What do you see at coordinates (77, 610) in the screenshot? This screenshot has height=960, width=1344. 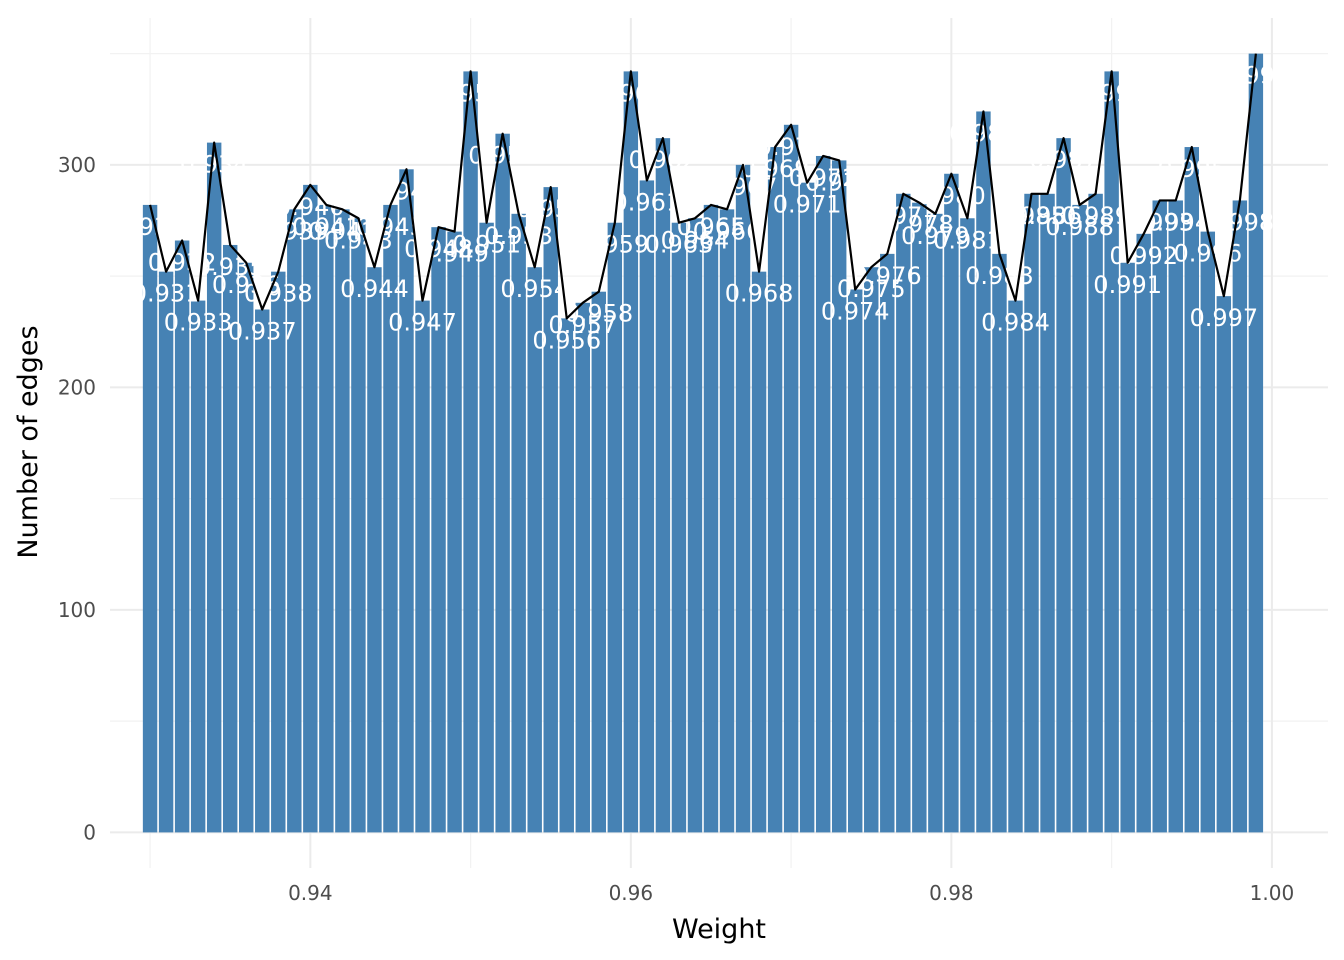 I see `y-tick-label: 100` at bounding box center [77, 610].